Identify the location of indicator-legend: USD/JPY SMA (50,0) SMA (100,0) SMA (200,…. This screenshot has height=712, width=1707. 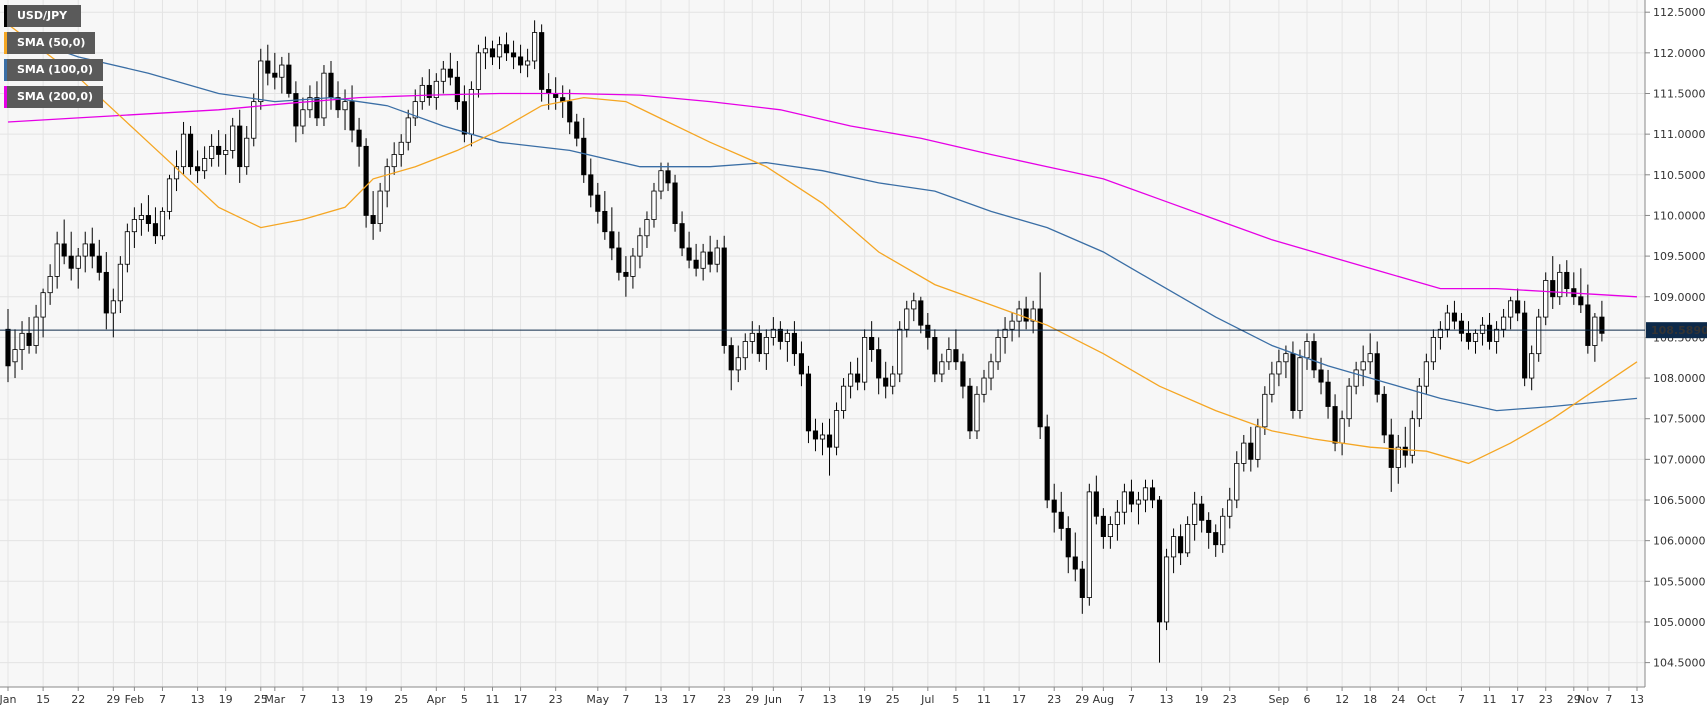
(54, 59).